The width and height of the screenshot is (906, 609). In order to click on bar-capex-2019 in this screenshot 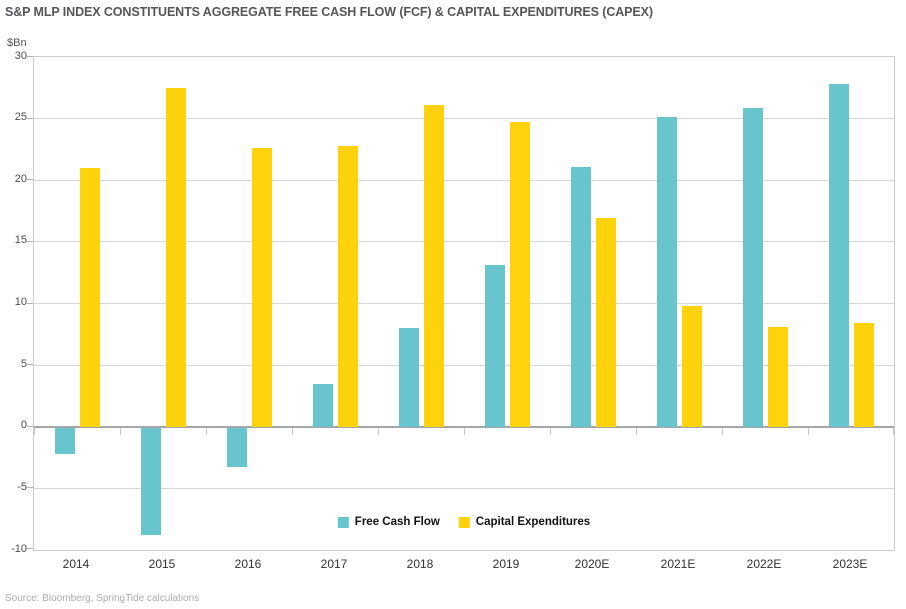, I will do `click(519, 274)`.